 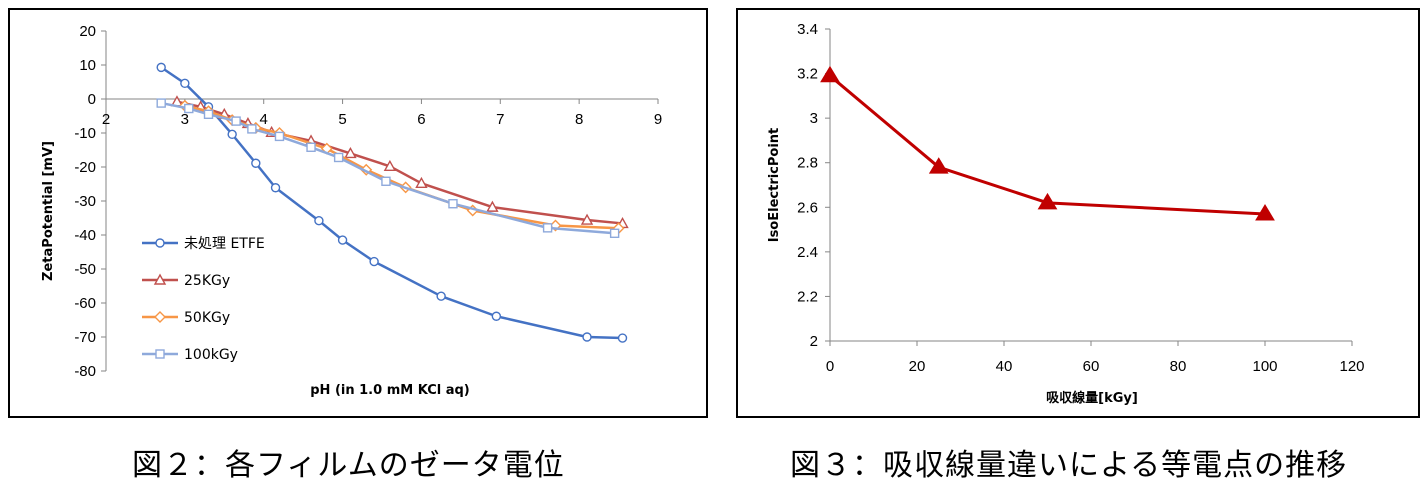 I want to click on legend-label: 100kGy, so click(x=211, y=355).